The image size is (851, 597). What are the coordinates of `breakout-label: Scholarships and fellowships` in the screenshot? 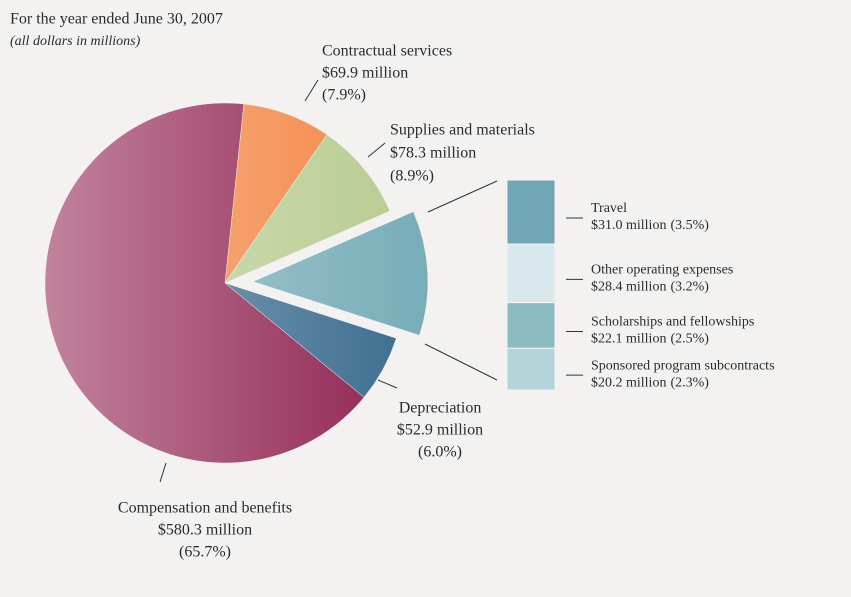 It's located at (672, 322).